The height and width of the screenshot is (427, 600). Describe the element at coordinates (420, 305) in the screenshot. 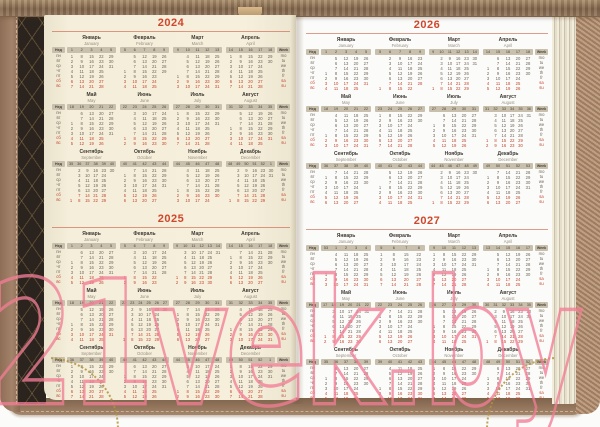

I see `week-number: 26` at that location.